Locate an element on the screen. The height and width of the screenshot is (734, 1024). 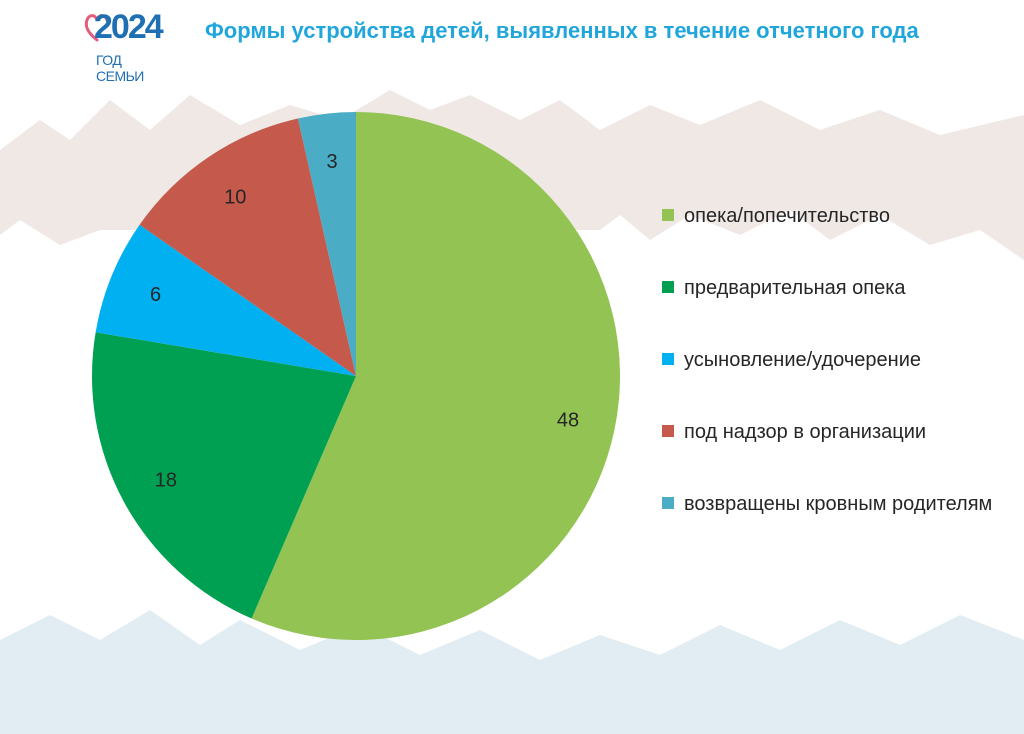
legend-label: возвращены кровным родителям is located at coordinates (838, 504).